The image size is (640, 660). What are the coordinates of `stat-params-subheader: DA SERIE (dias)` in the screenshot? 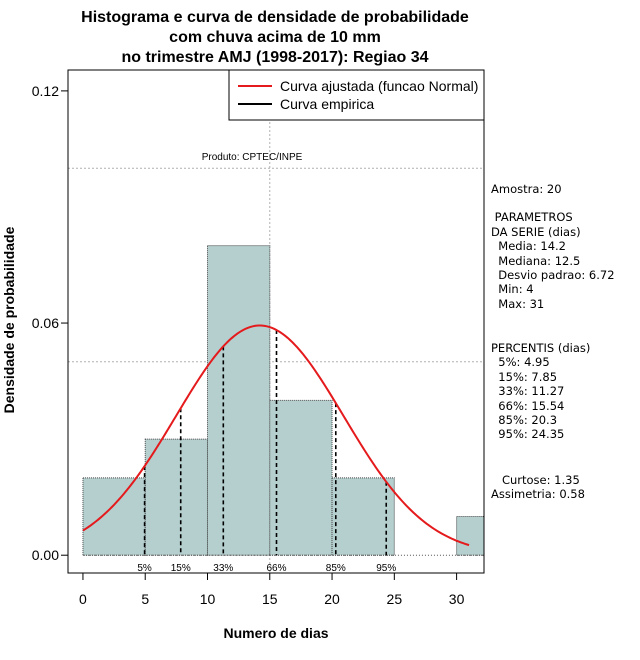 It's located at (536, 232).